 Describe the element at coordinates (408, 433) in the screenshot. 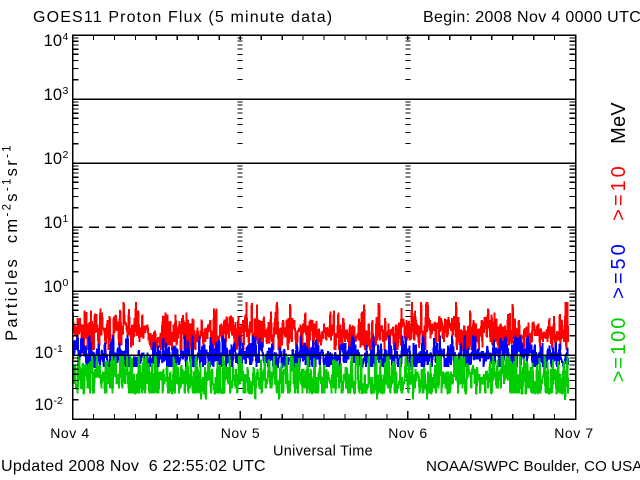

I see `svg-text: Nov 6` at that location.